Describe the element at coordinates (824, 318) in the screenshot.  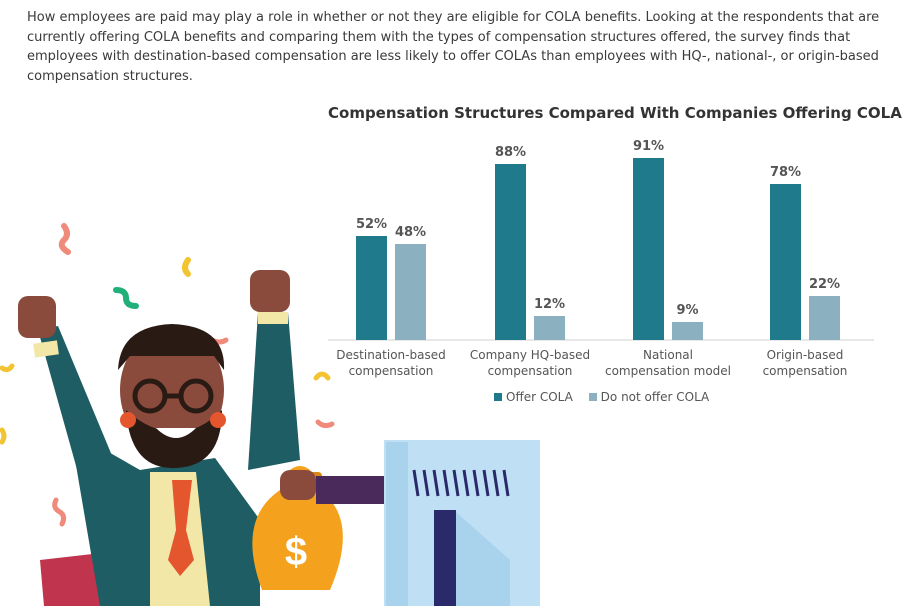
I see `bar-origin-based-do-not-offer-cola` at that location.